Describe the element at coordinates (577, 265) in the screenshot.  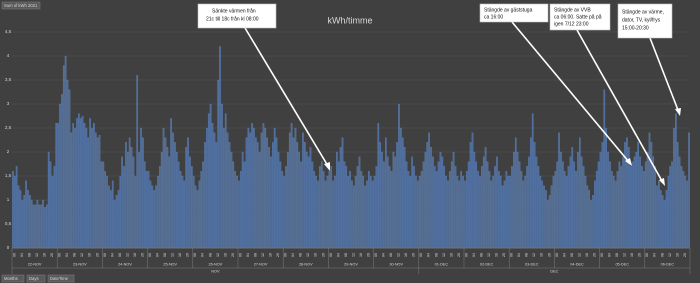
I see `day-label: 04-DEC` at that location.